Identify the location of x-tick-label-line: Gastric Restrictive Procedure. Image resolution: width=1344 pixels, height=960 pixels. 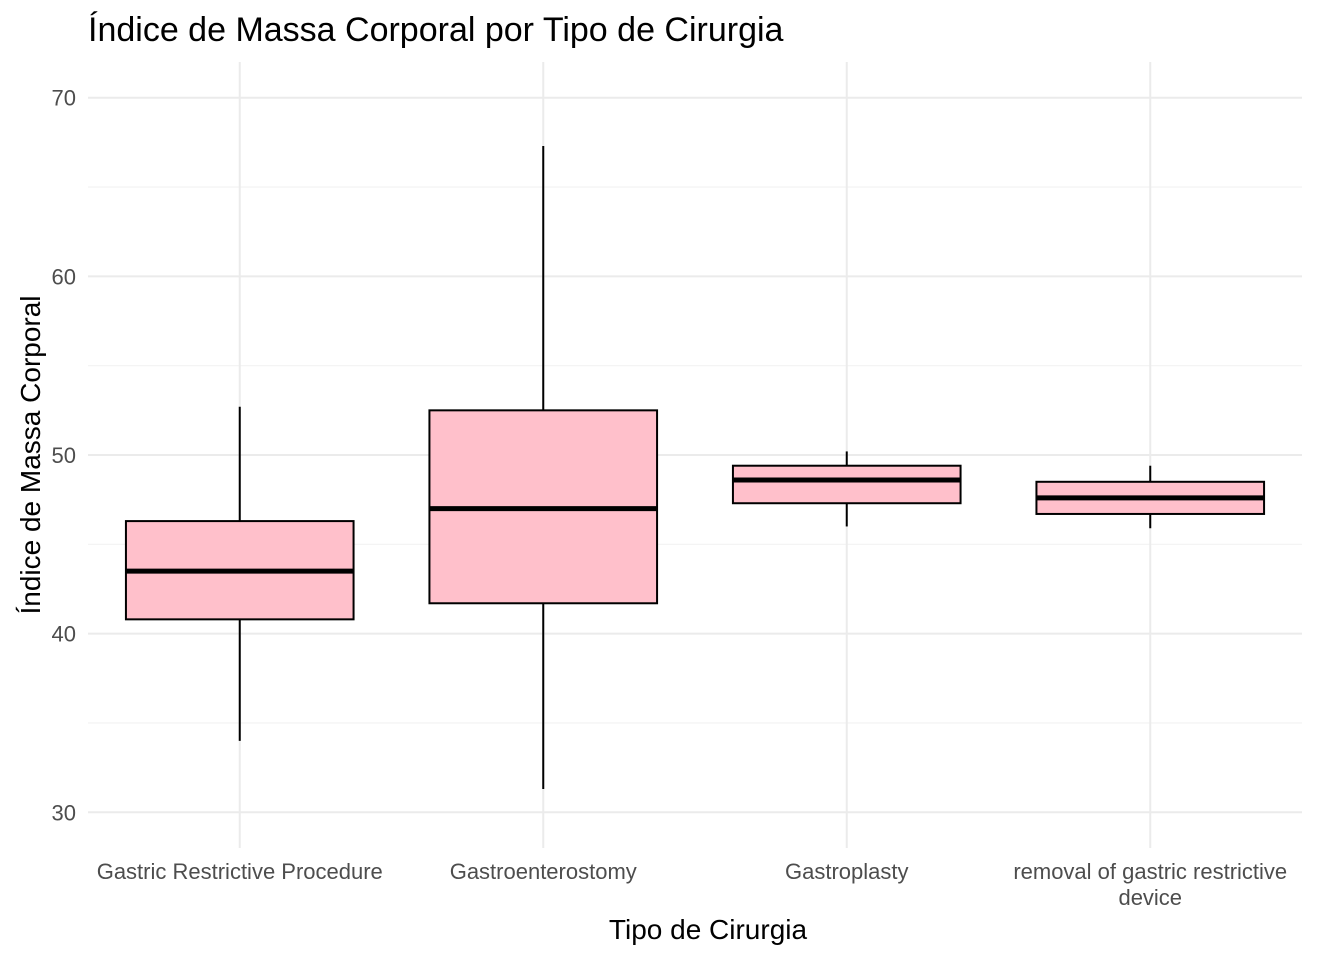
(240, 871).